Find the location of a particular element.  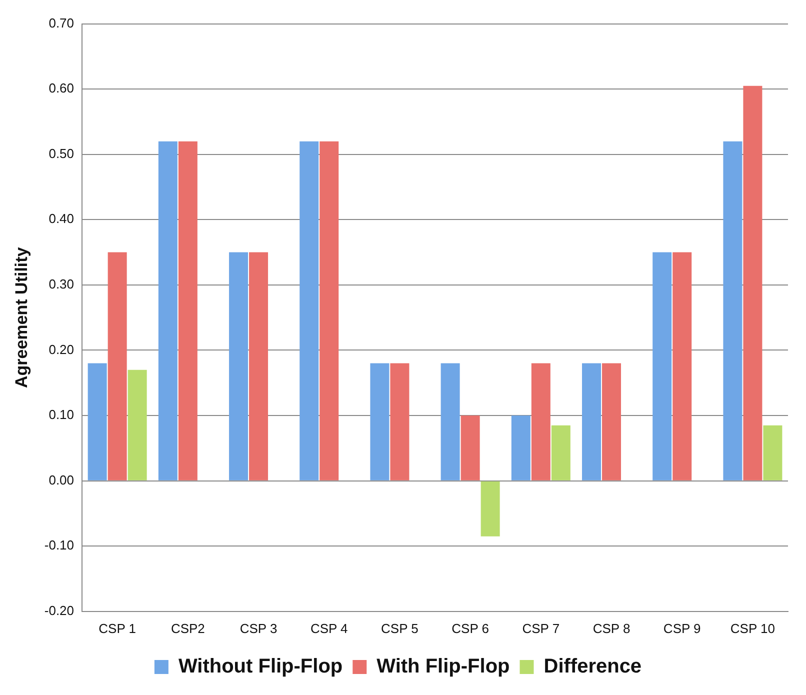

x-tick-label: CSP 3 is located at coordinates (259, 628).